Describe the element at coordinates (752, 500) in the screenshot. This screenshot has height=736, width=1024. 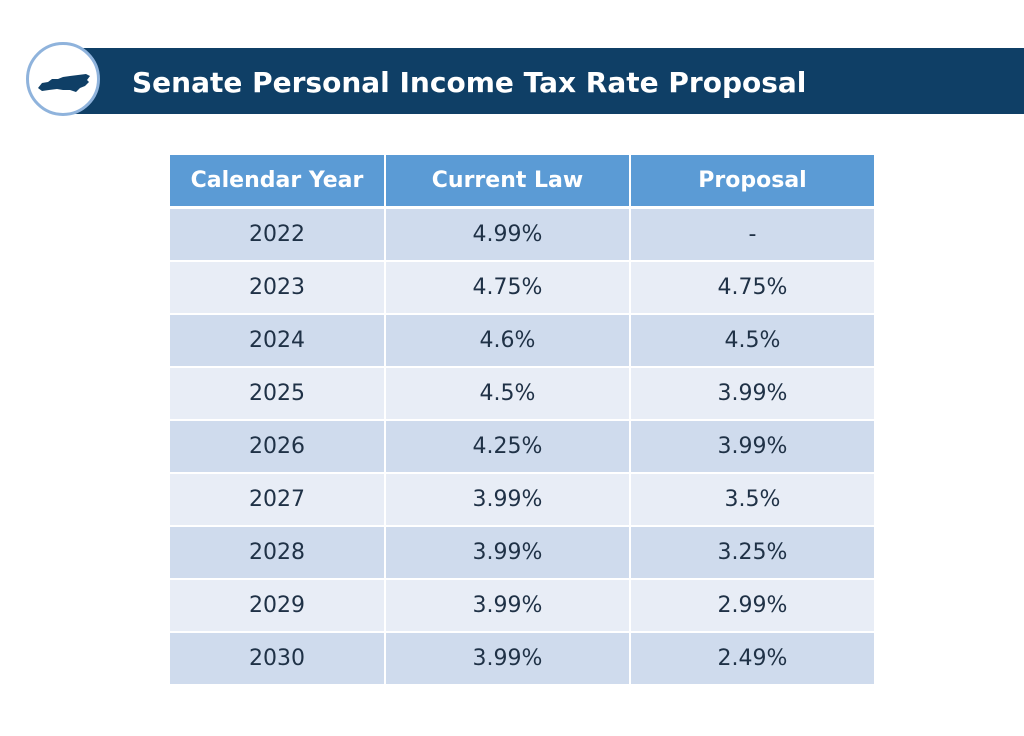
I see `proposal-cell: 3.5%` at that location.